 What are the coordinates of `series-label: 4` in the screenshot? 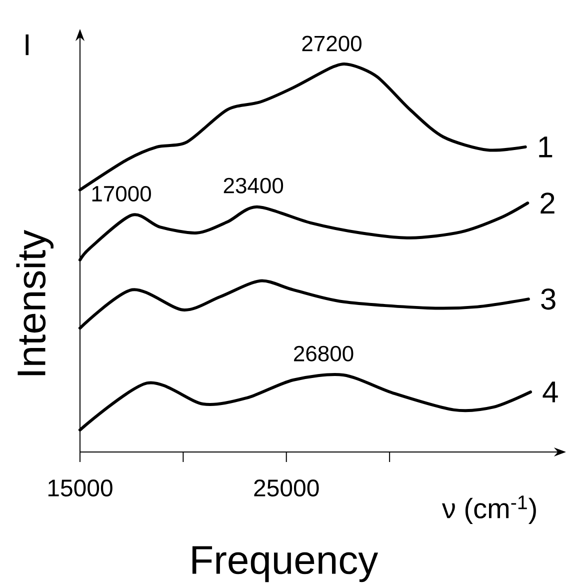 It's located at (550, 392).